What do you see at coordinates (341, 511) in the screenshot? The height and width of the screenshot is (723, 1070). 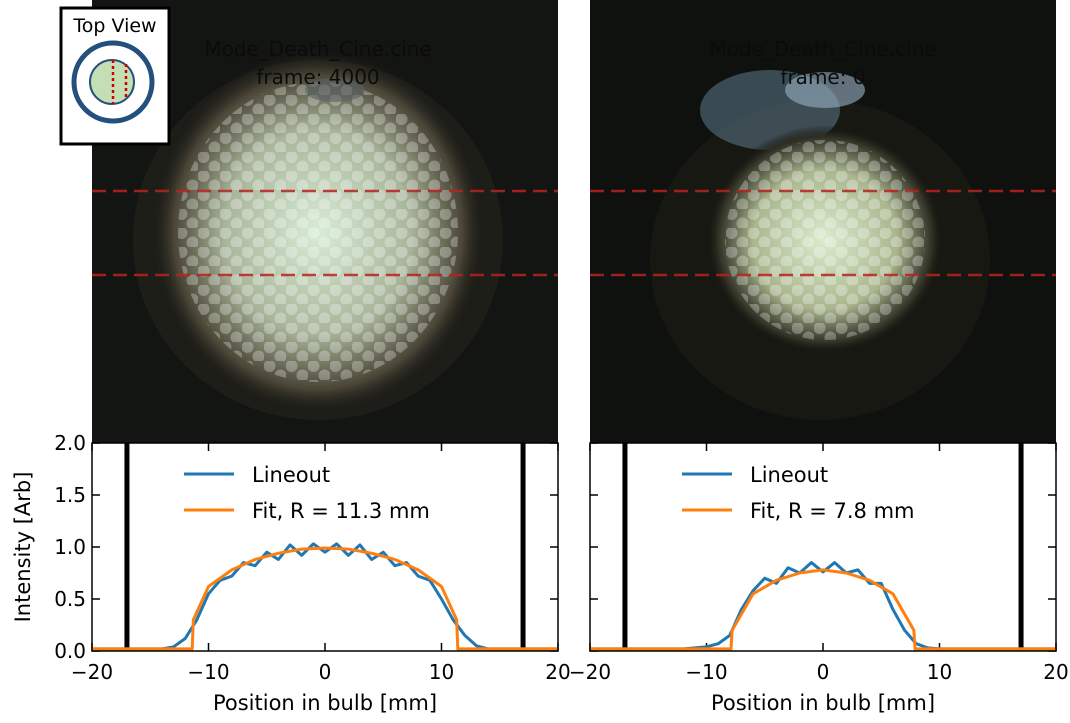 I see `legend-label: Fit, R = 11.3 mm` at bounding box center [341, 511].